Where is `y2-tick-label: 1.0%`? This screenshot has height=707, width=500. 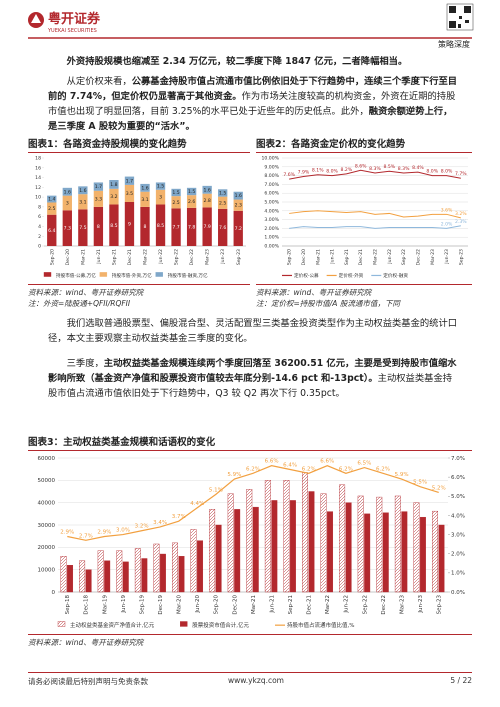 y2-tick-label: 1.0% is located at coordinates (458, 574).